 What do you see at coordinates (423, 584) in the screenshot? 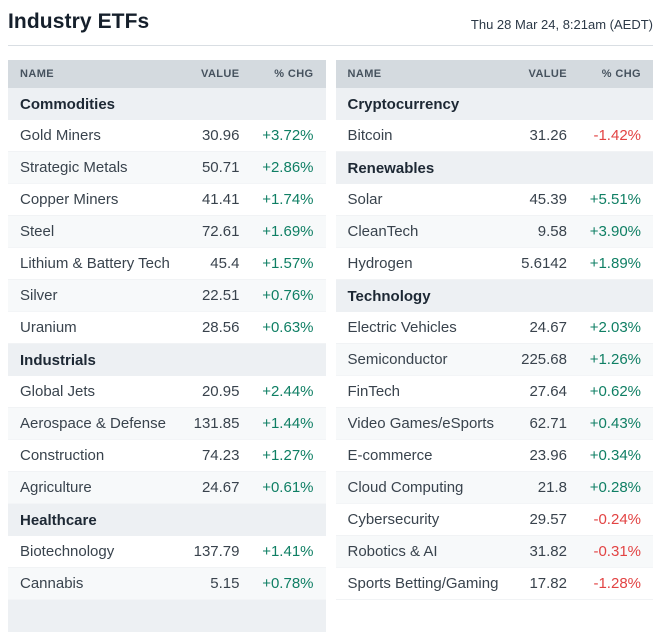
I see `etf-name: Sports Betting/Gaming` at bounding box center [423, 584].